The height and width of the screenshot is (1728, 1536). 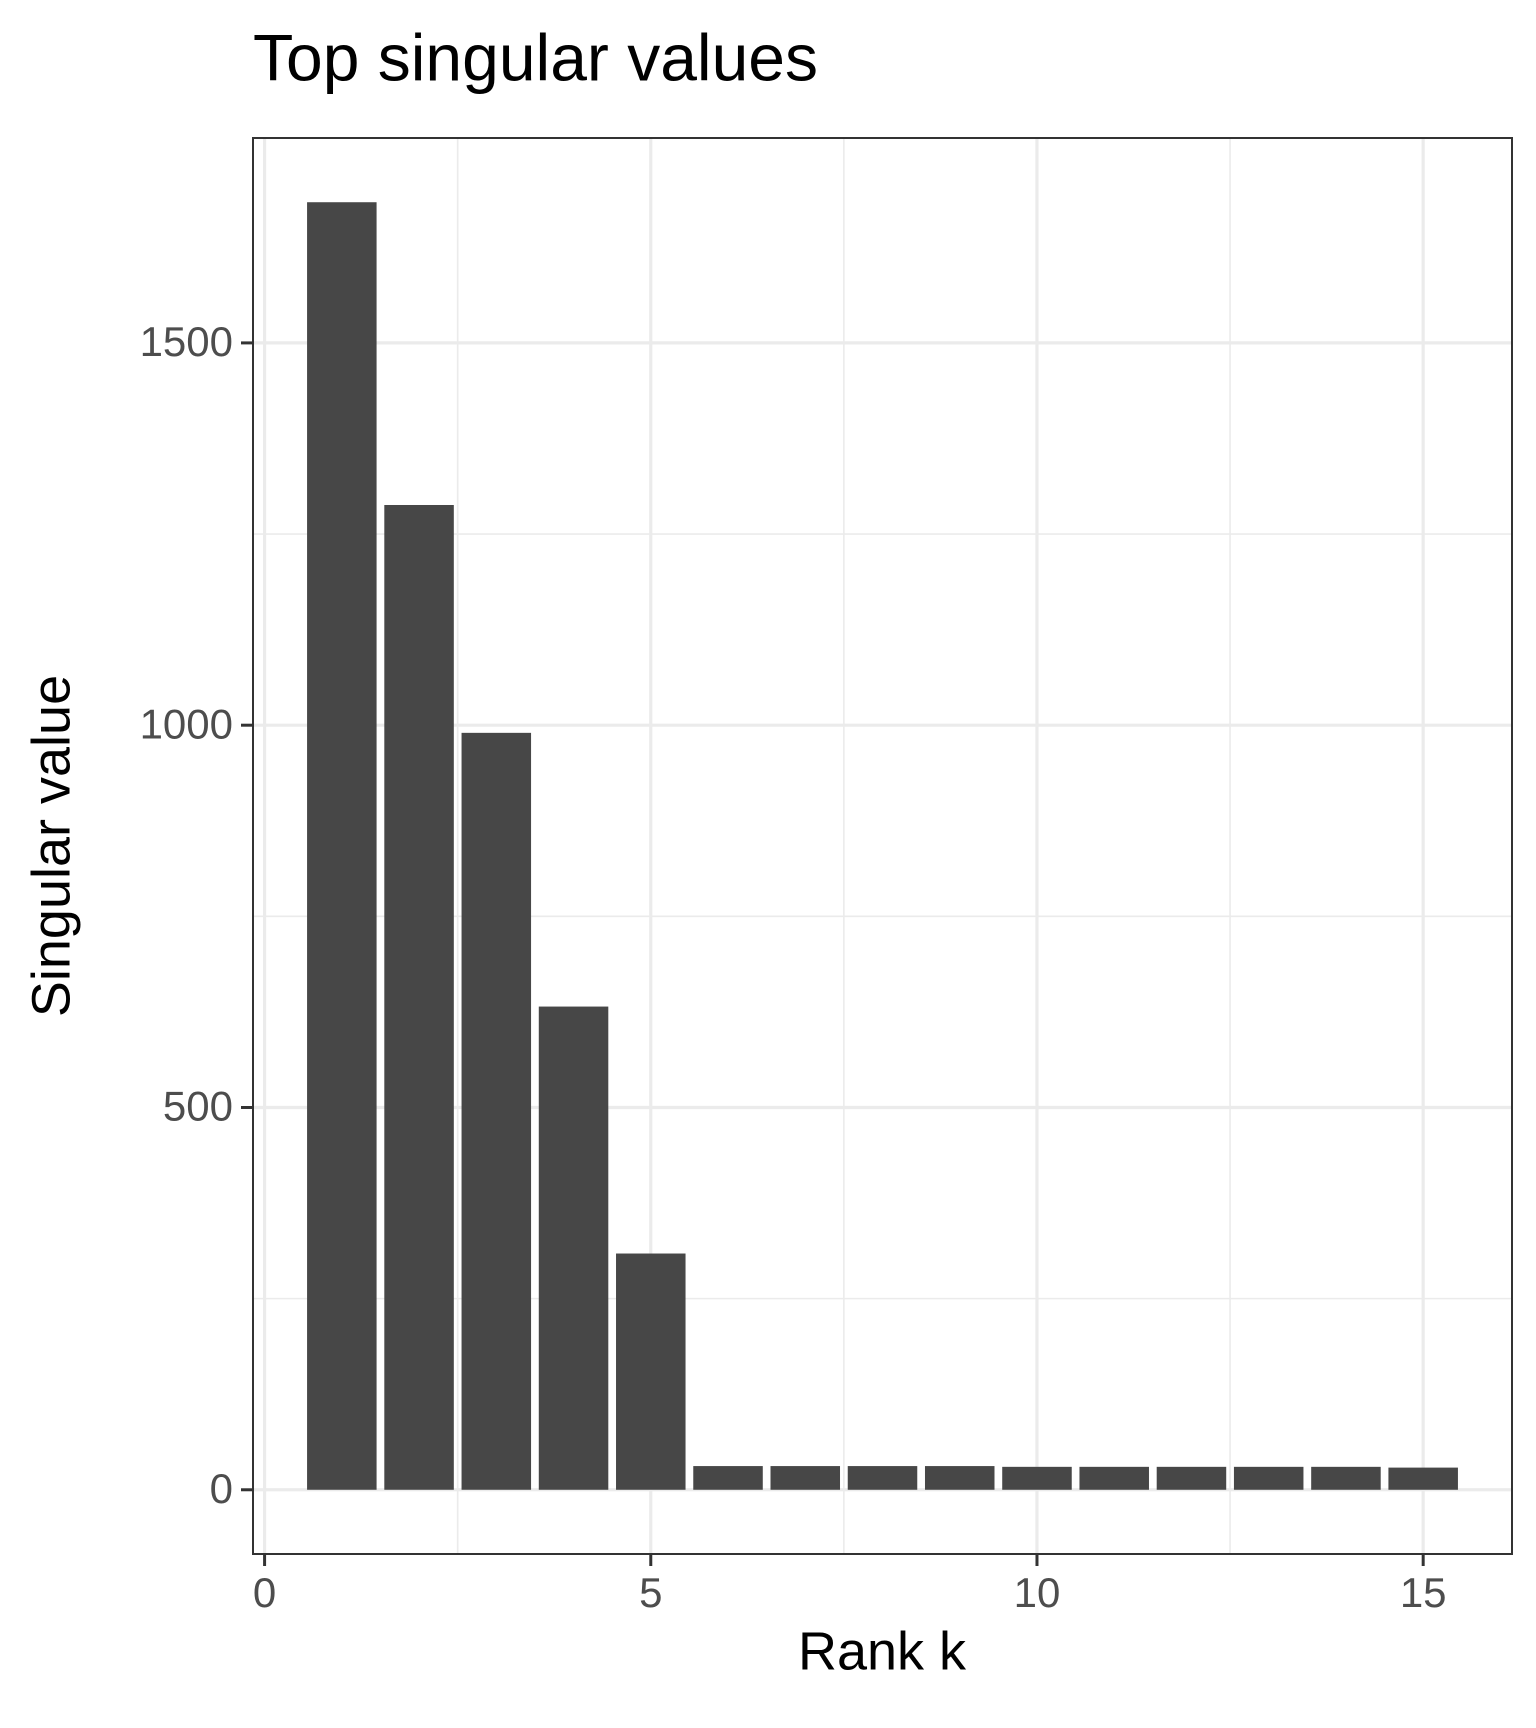 I want to click on chart-title: Top singular values, so click(x=535, y=57).